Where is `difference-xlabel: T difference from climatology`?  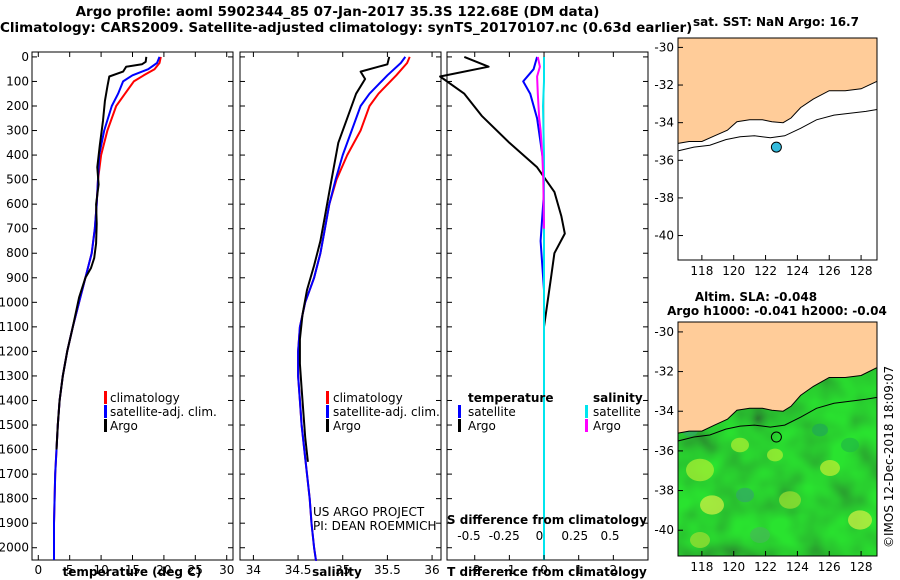
difference-xlabel: T difference from climatology is located at coordinates (547, 572).